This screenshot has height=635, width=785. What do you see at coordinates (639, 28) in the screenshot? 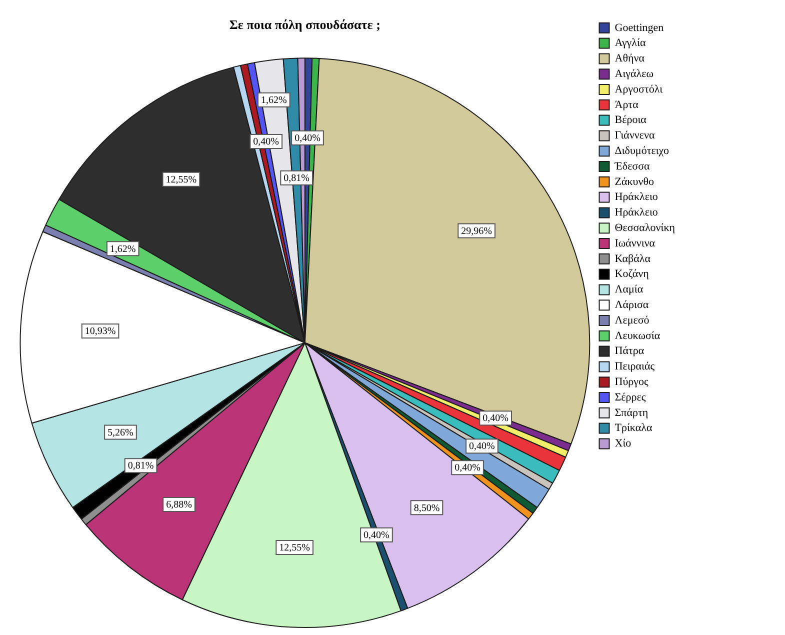
I see `legend-label: Goettingen` at bounding box center [639, 28].